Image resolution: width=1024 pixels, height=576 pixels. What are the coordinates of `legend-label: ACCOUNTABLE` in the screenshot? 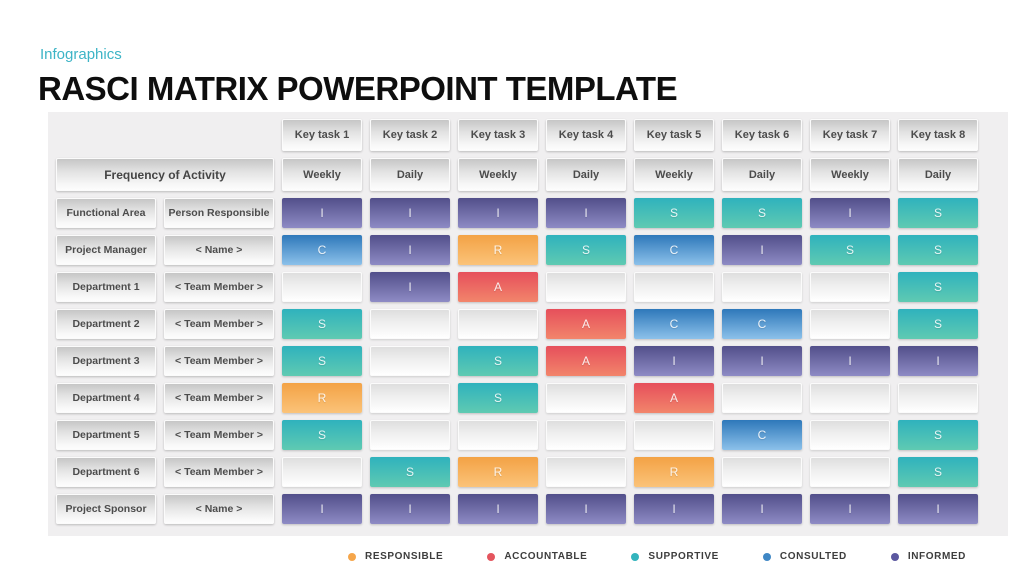 It's located at (546, 556).